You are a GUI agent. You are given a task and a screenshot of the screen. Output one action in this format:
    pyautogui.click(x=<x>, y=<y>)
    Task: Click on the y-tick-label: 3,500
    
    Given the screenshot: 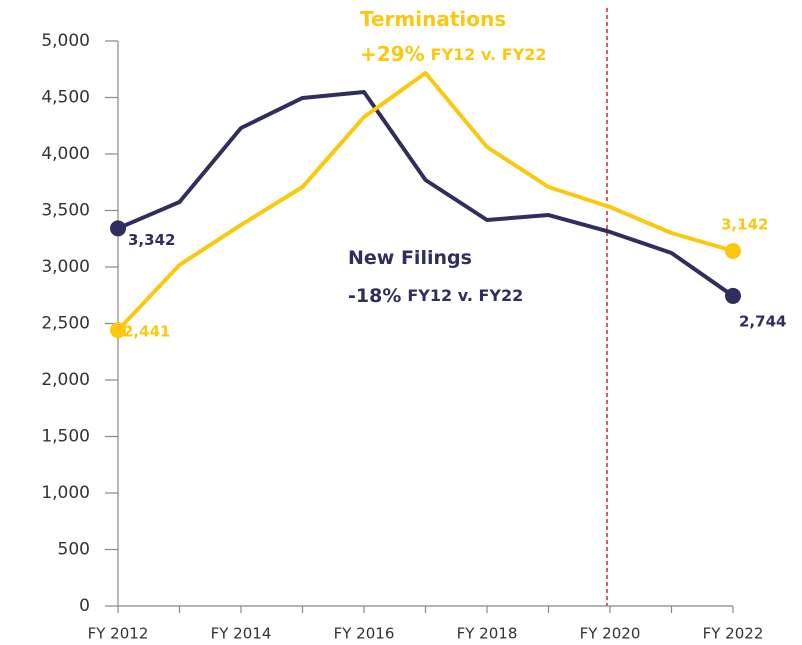 What is the action you would take?
    pyautogui.click(x=65, y=211)
    